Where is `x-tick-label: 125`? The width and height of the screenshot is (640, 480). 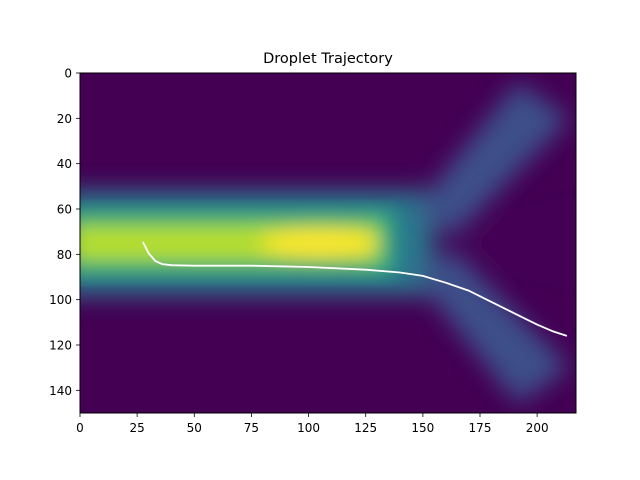 x-tick-label: 125 is located at coordinates (365, 428).